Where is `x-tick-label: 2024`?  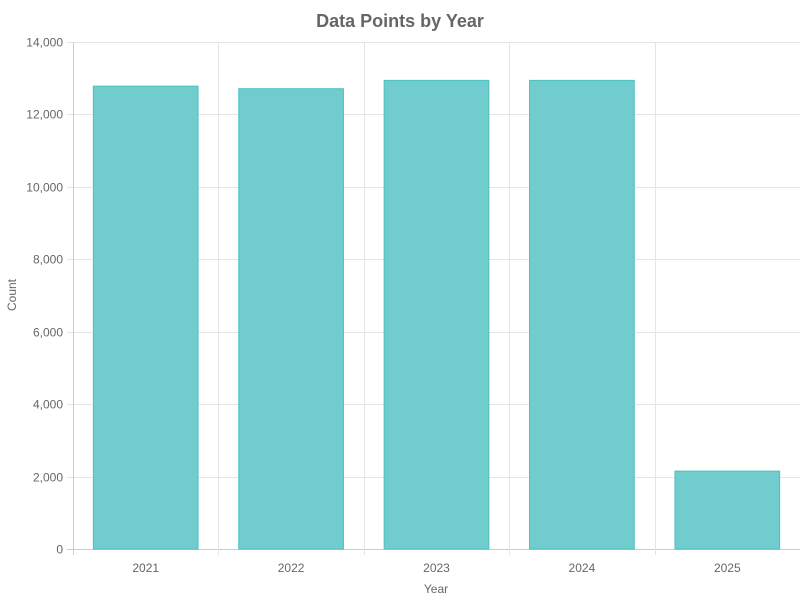 x-tick-label: 2024 is located at coordinates (582, 568).